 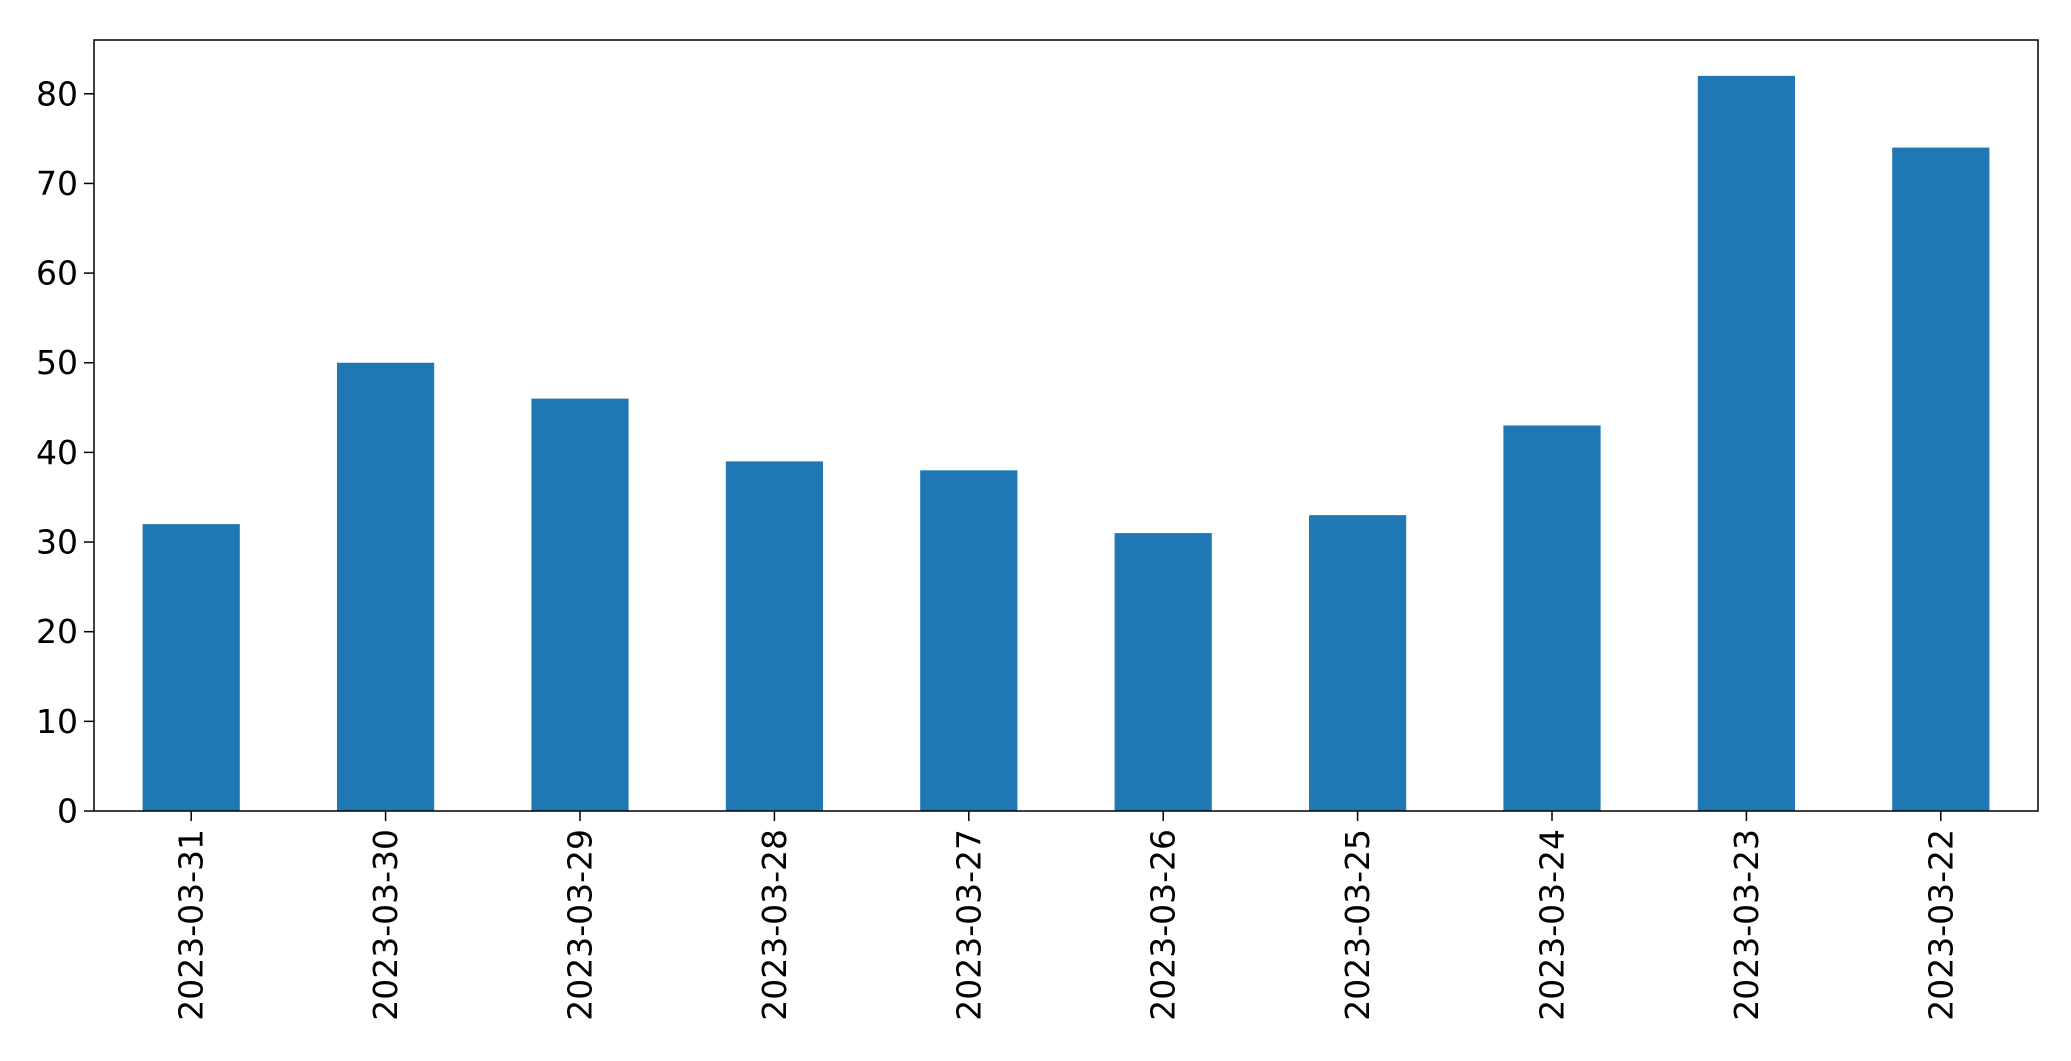 What do you see at coordinates (1357, 925) in the screenshot?
I see `x-tick-label: 2023-03-25` at bounding box center [1357, 925].